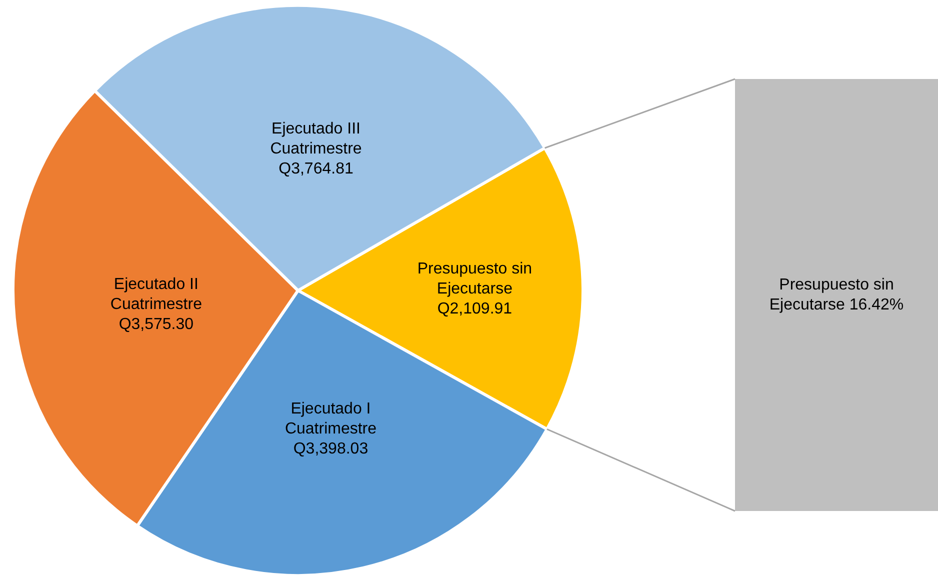  Describe the element at coordinates (330, 419) in the screenshot. I see `slice-label: Ejecutado I Cuatrimestre` at that location.